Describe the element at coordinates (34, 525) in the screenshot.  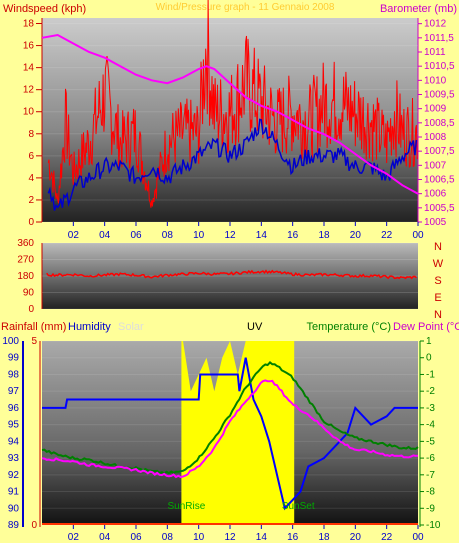
I see `rainfall-tick-label: 0` at that location.